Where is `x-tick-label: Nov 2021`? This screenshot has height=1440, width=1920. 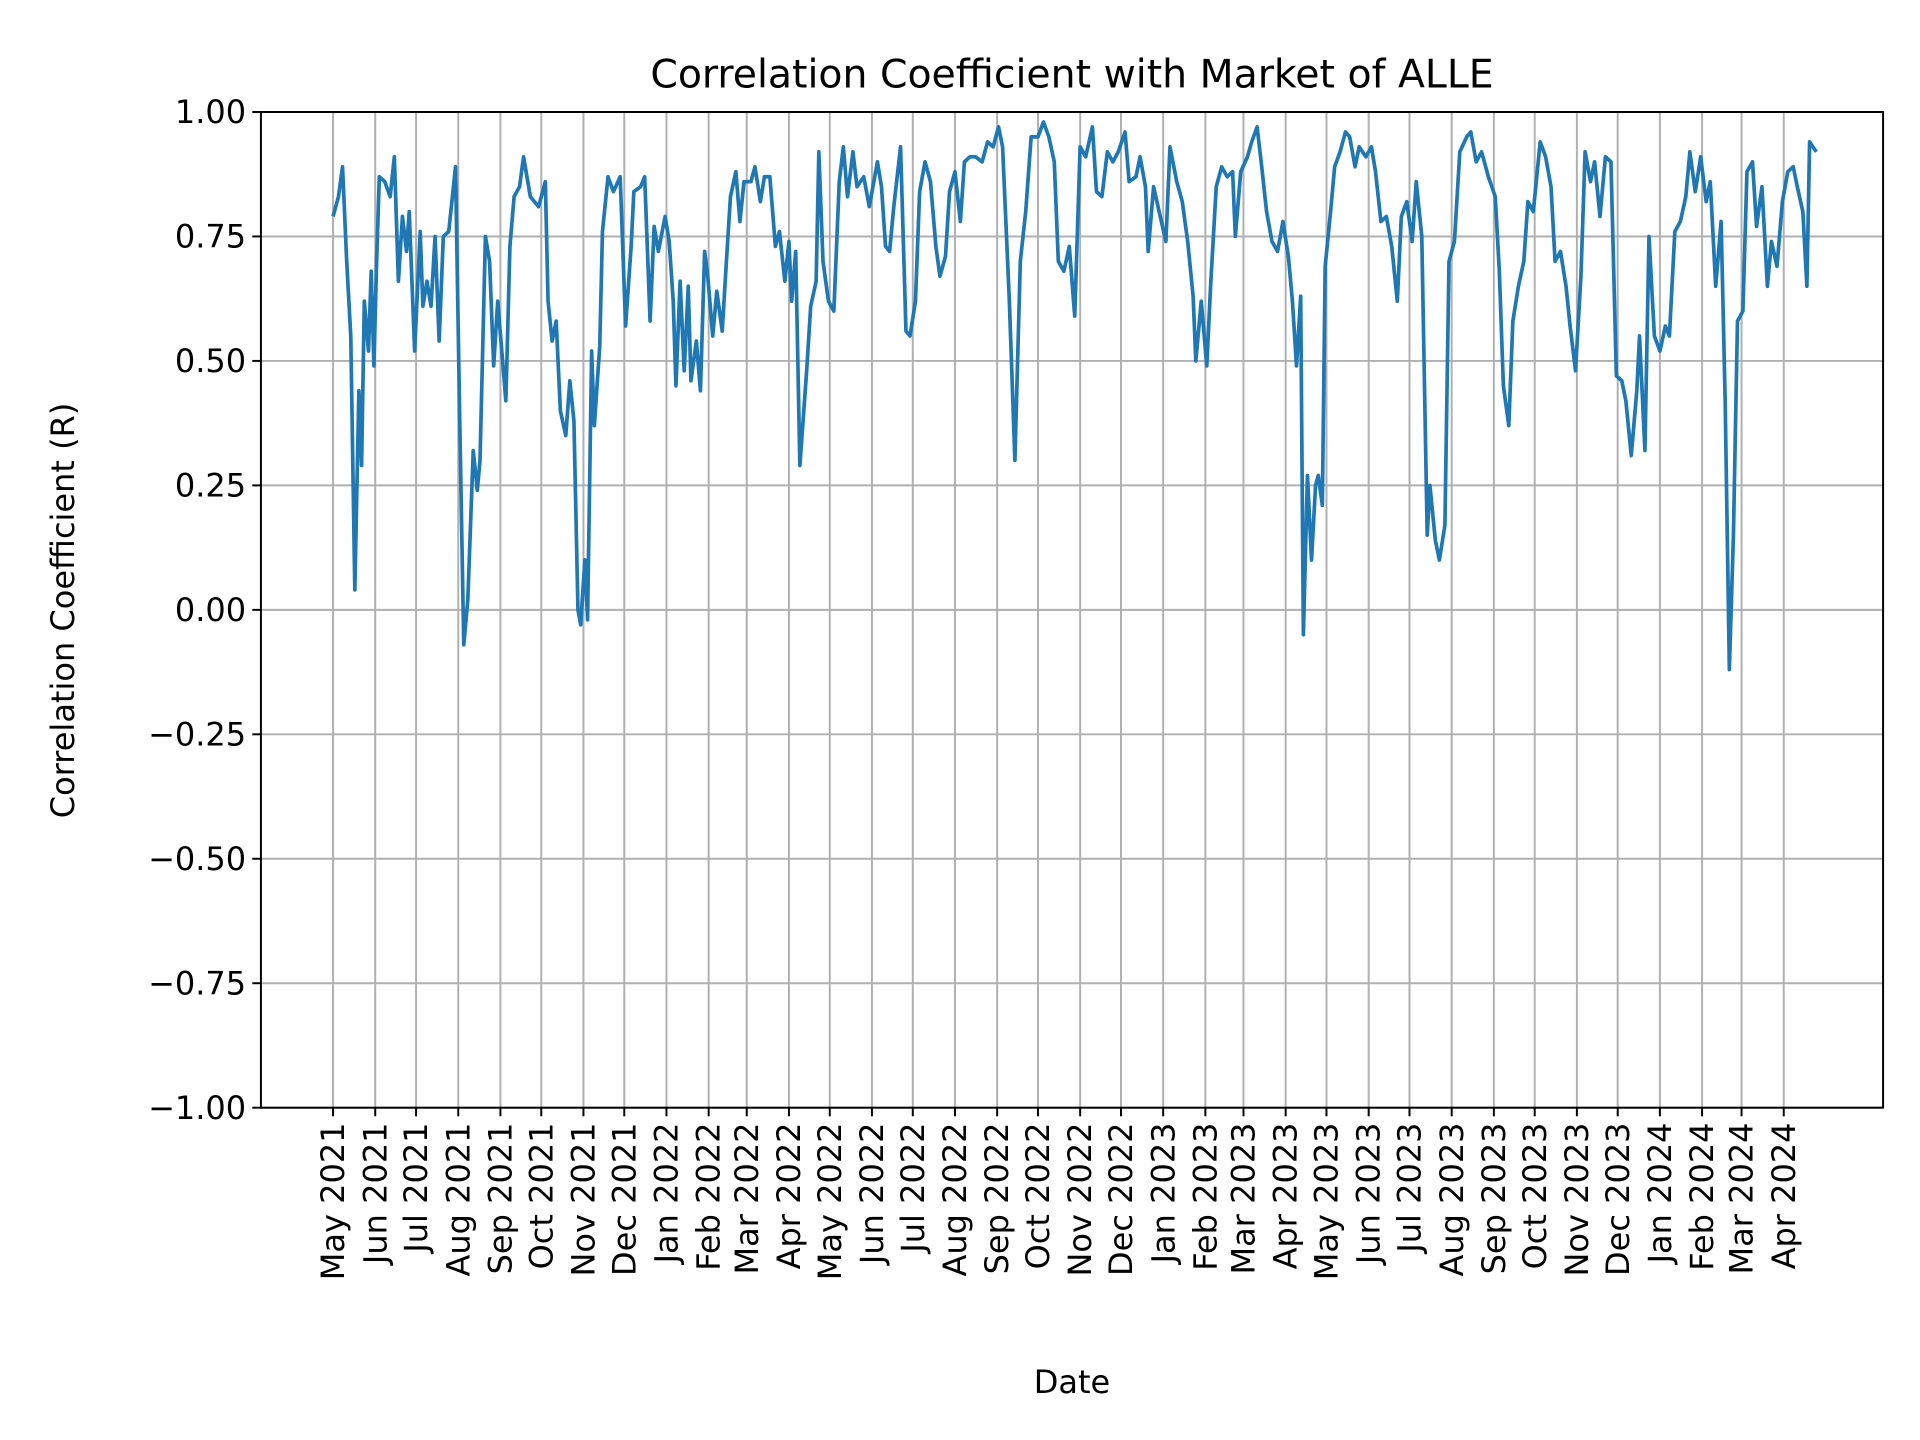
x-tick-label: Nov 2021 is located at coordinates (584, 1199).